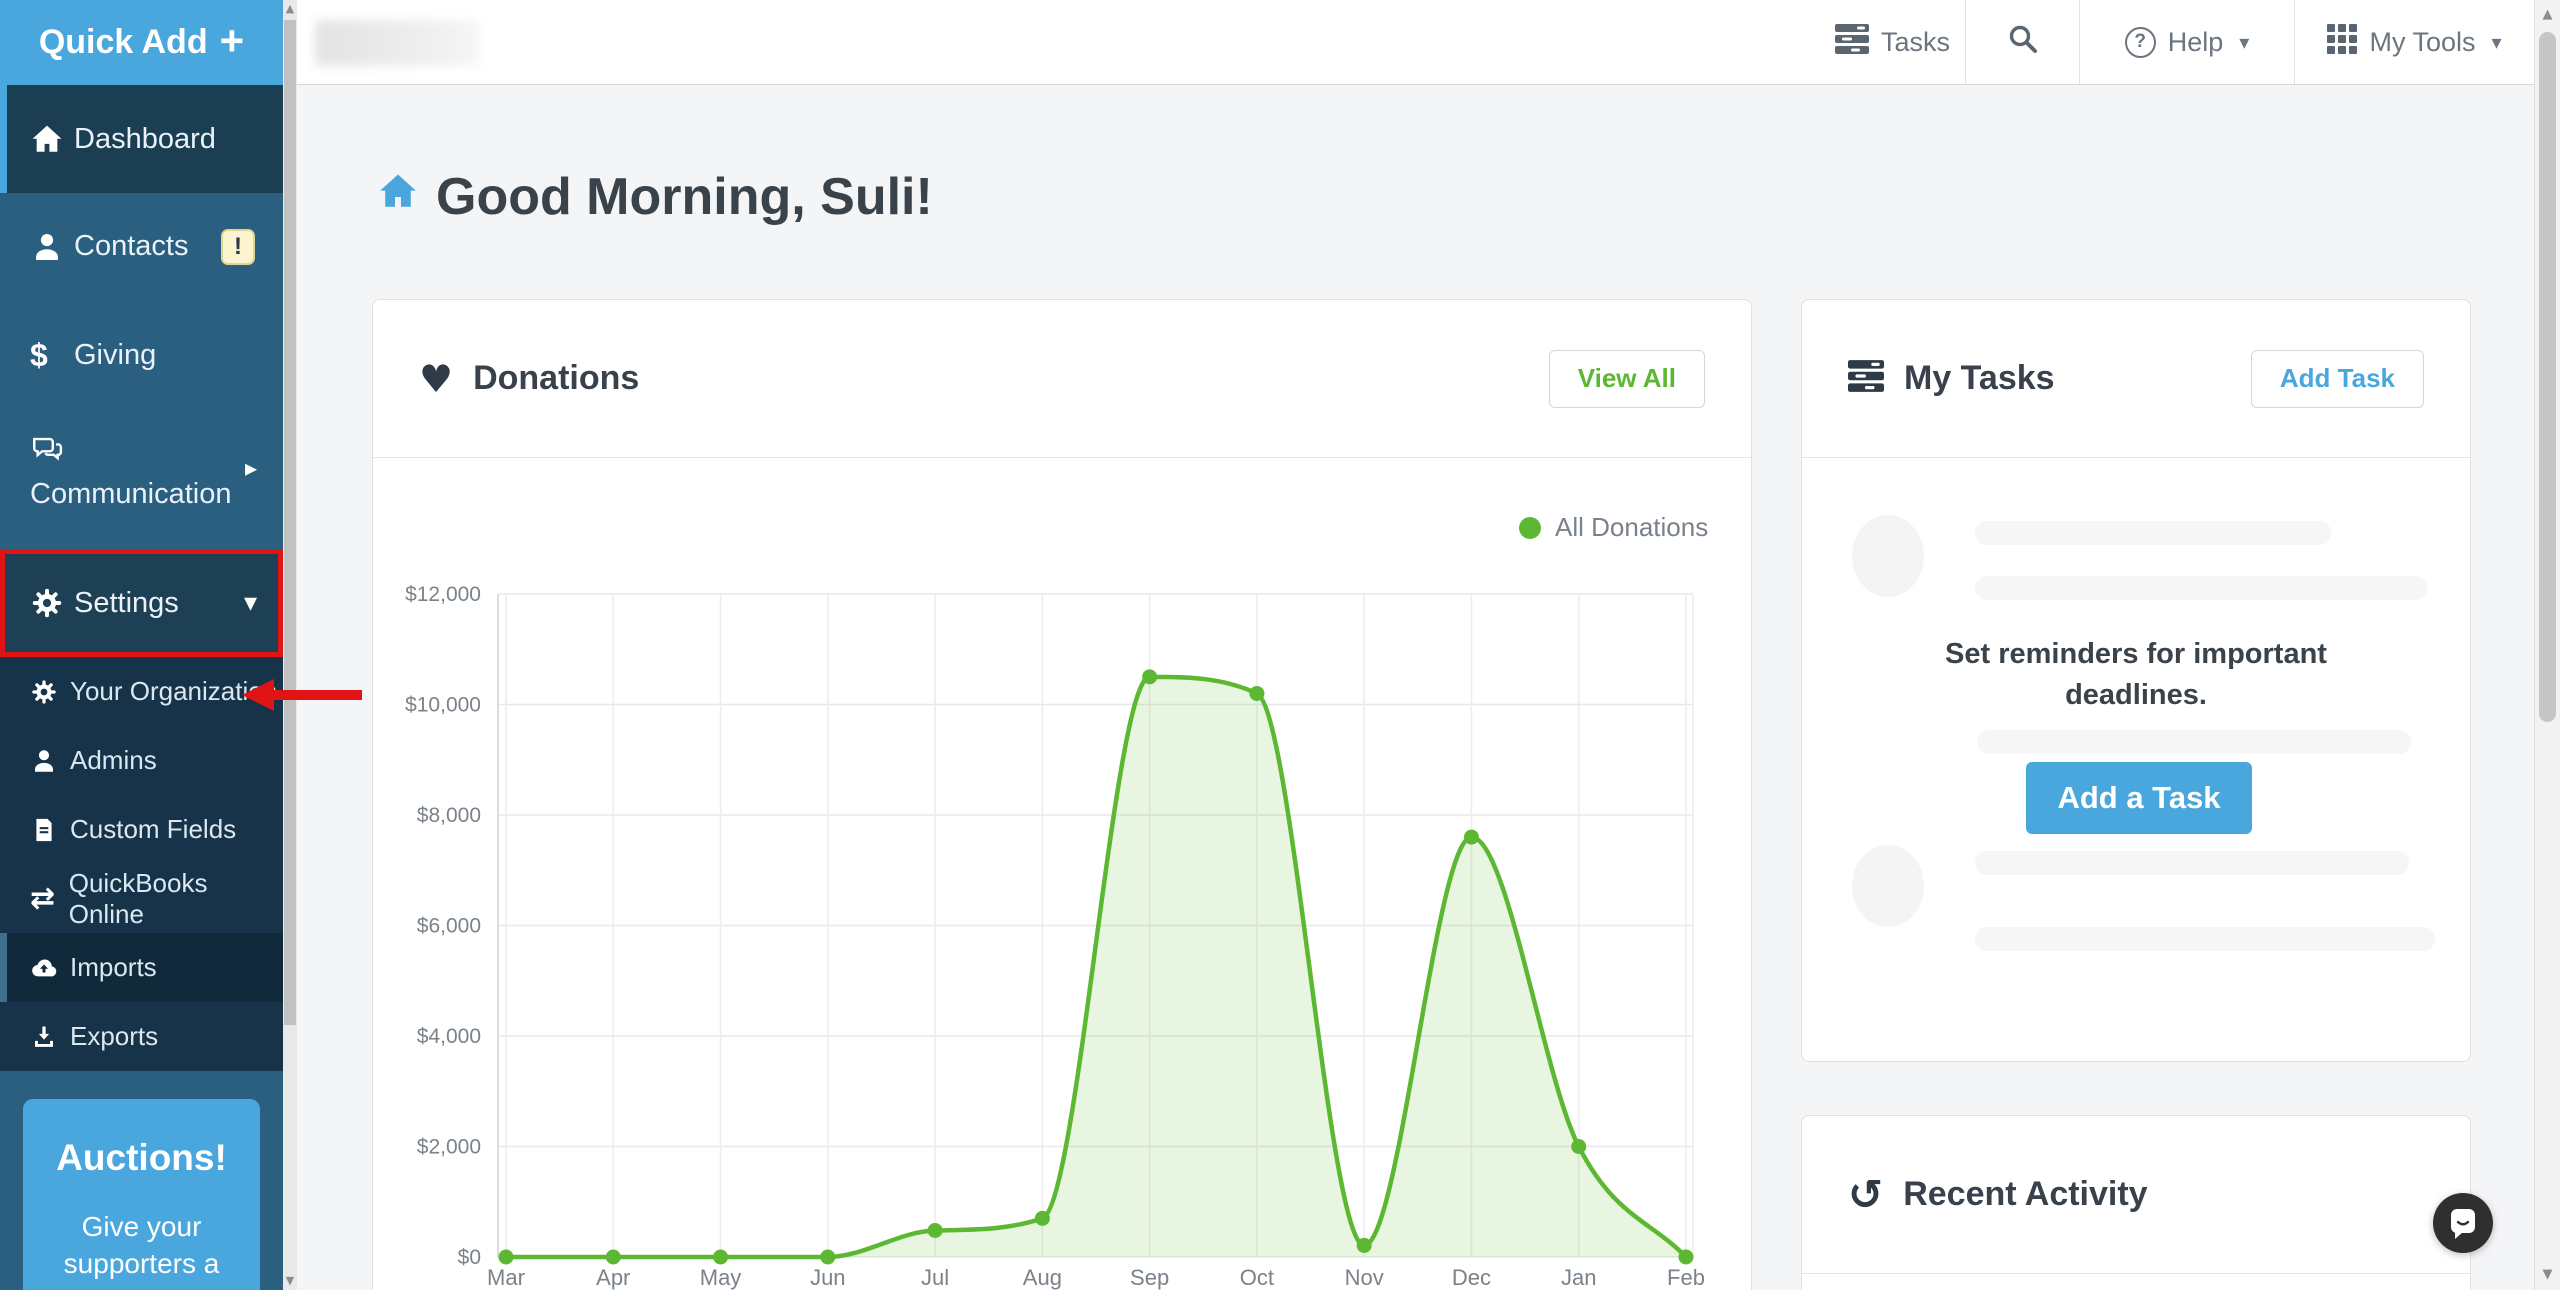  Describe the element at coordinates (443, 705) in the screenshot. I see `svg-text: $10,000` at that location.